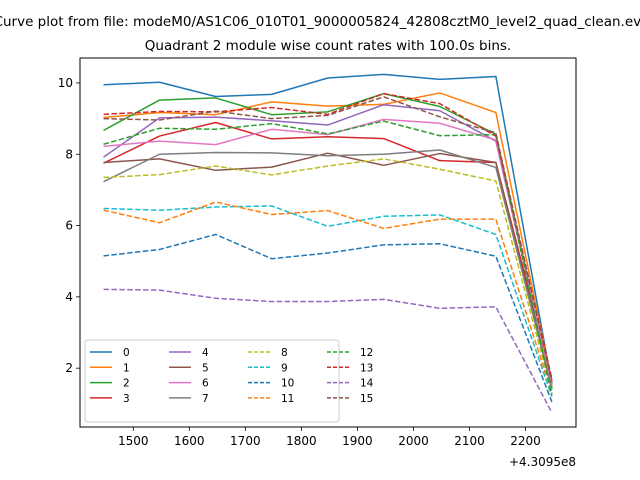 The image size is (640, 480). What do you see at coordinates (205, 384) in the screenshot?
I see `legend-label-6: 6` at bounding box center [205, 384].